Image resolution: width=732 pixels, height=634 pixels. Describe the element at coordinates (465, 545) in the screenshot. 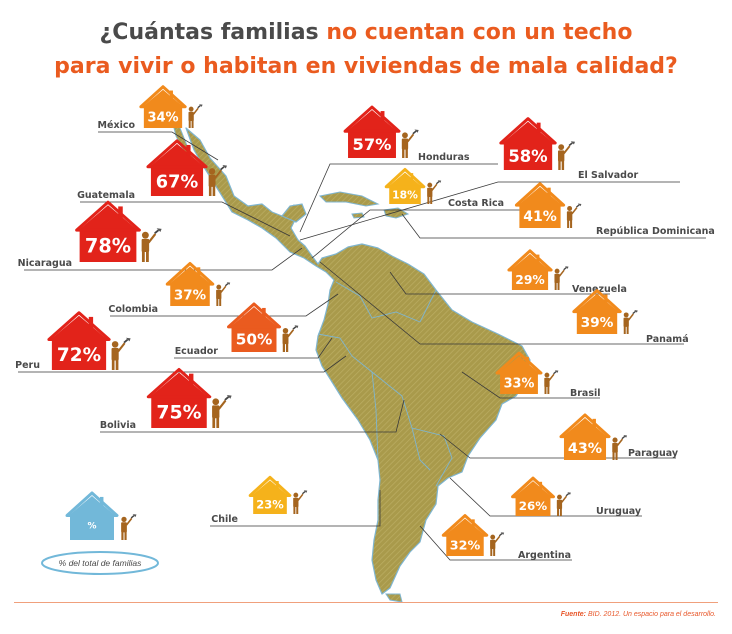

I see `value-label-argentina: 32%` at that location.